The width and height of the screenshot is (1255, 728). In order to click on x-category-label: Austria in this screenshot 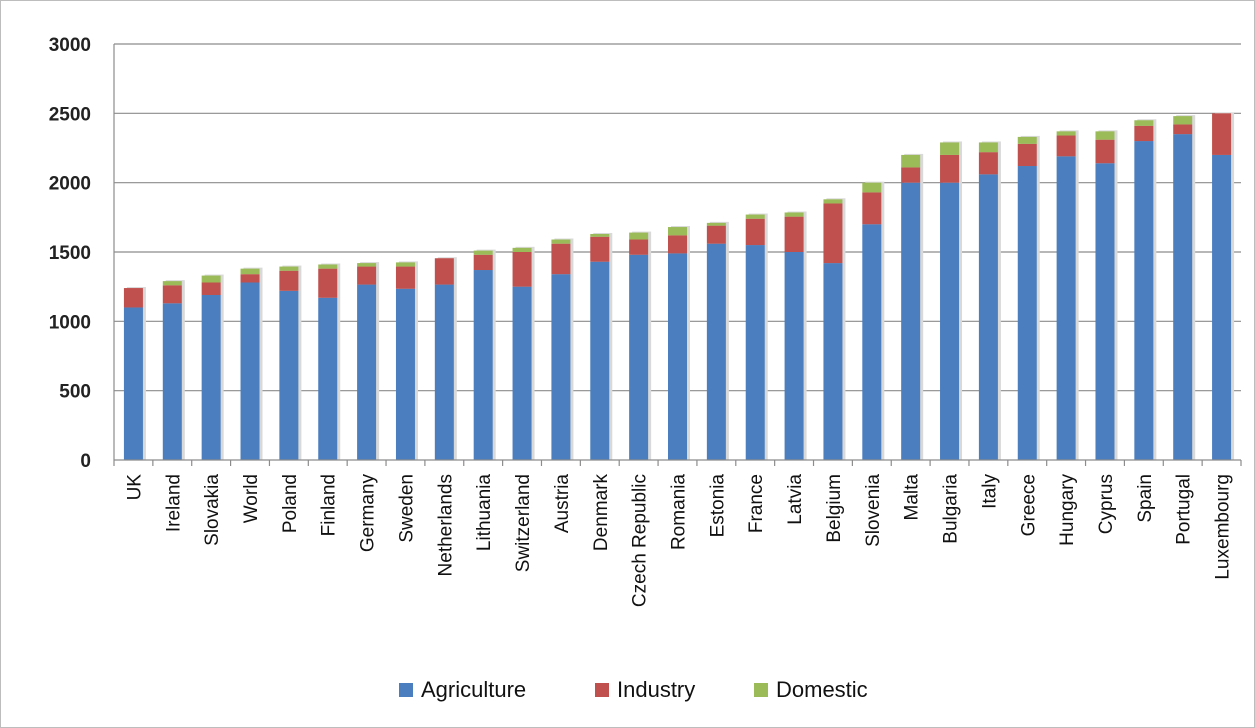, I will do `click(562, 504)`.